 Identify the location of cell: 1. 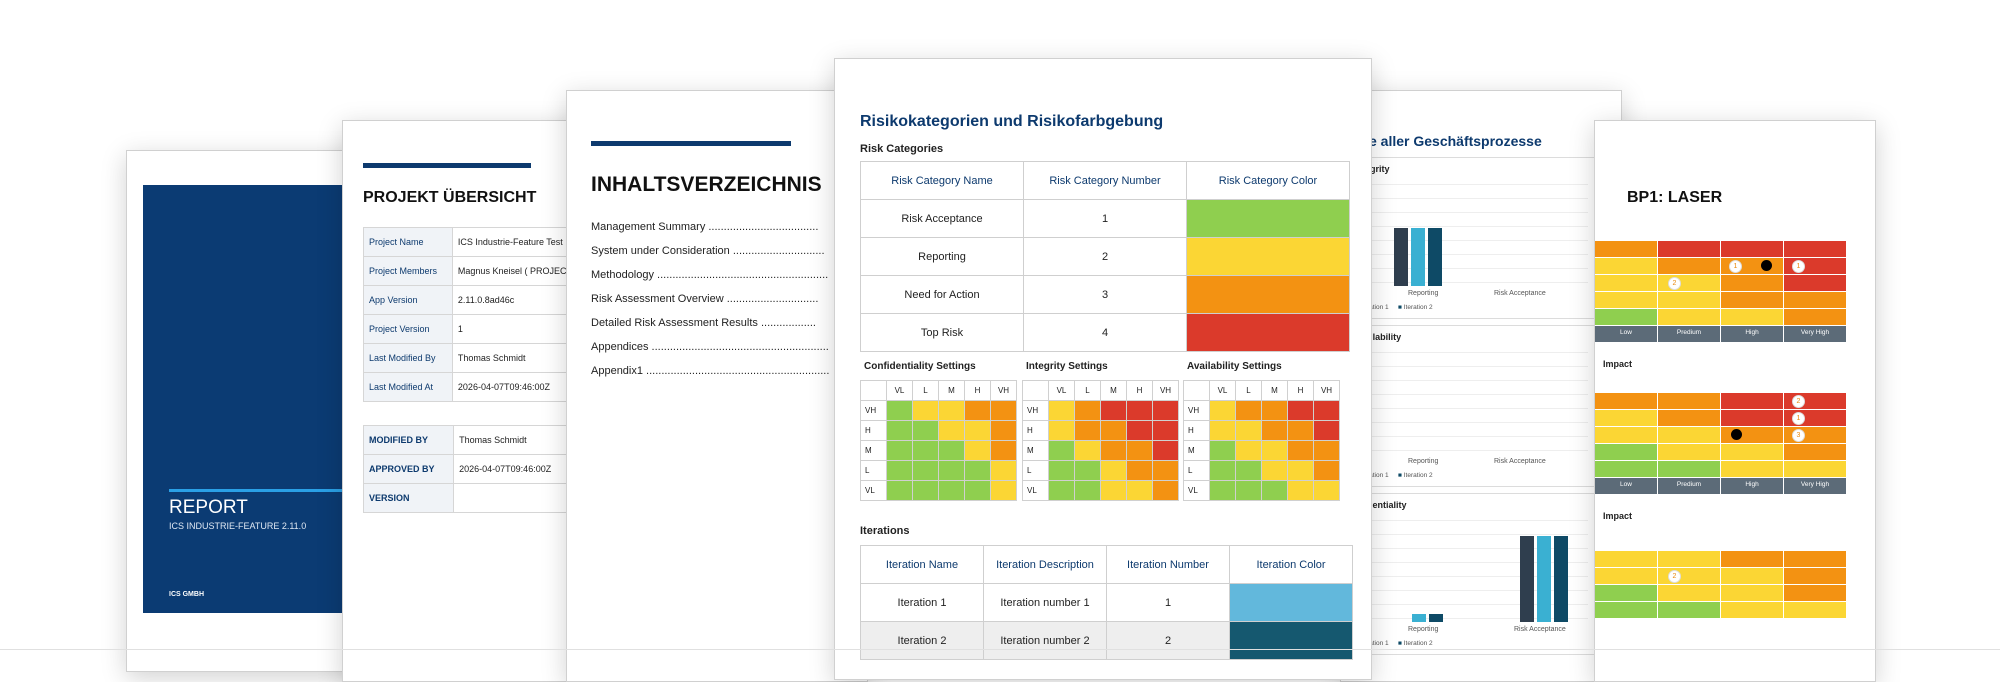
(1105, 218).